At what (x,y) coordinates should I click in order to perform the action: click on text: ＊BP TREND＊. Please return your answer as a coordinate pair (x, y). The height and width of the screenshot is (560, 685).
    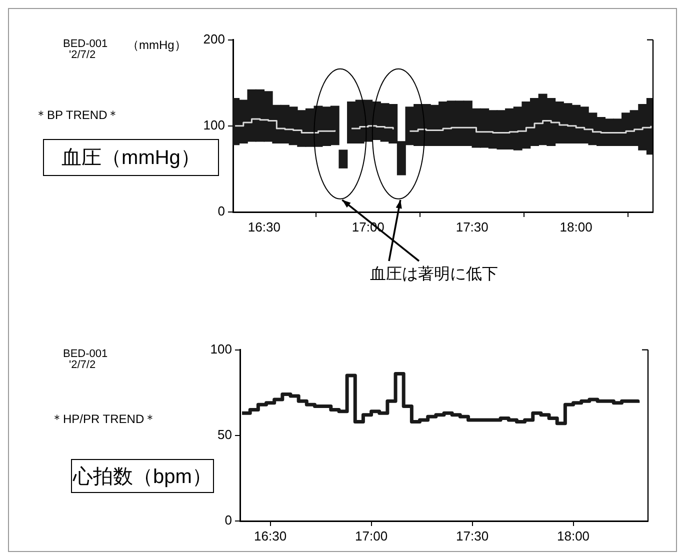
    Looking at the image, I should click on (77, 115).